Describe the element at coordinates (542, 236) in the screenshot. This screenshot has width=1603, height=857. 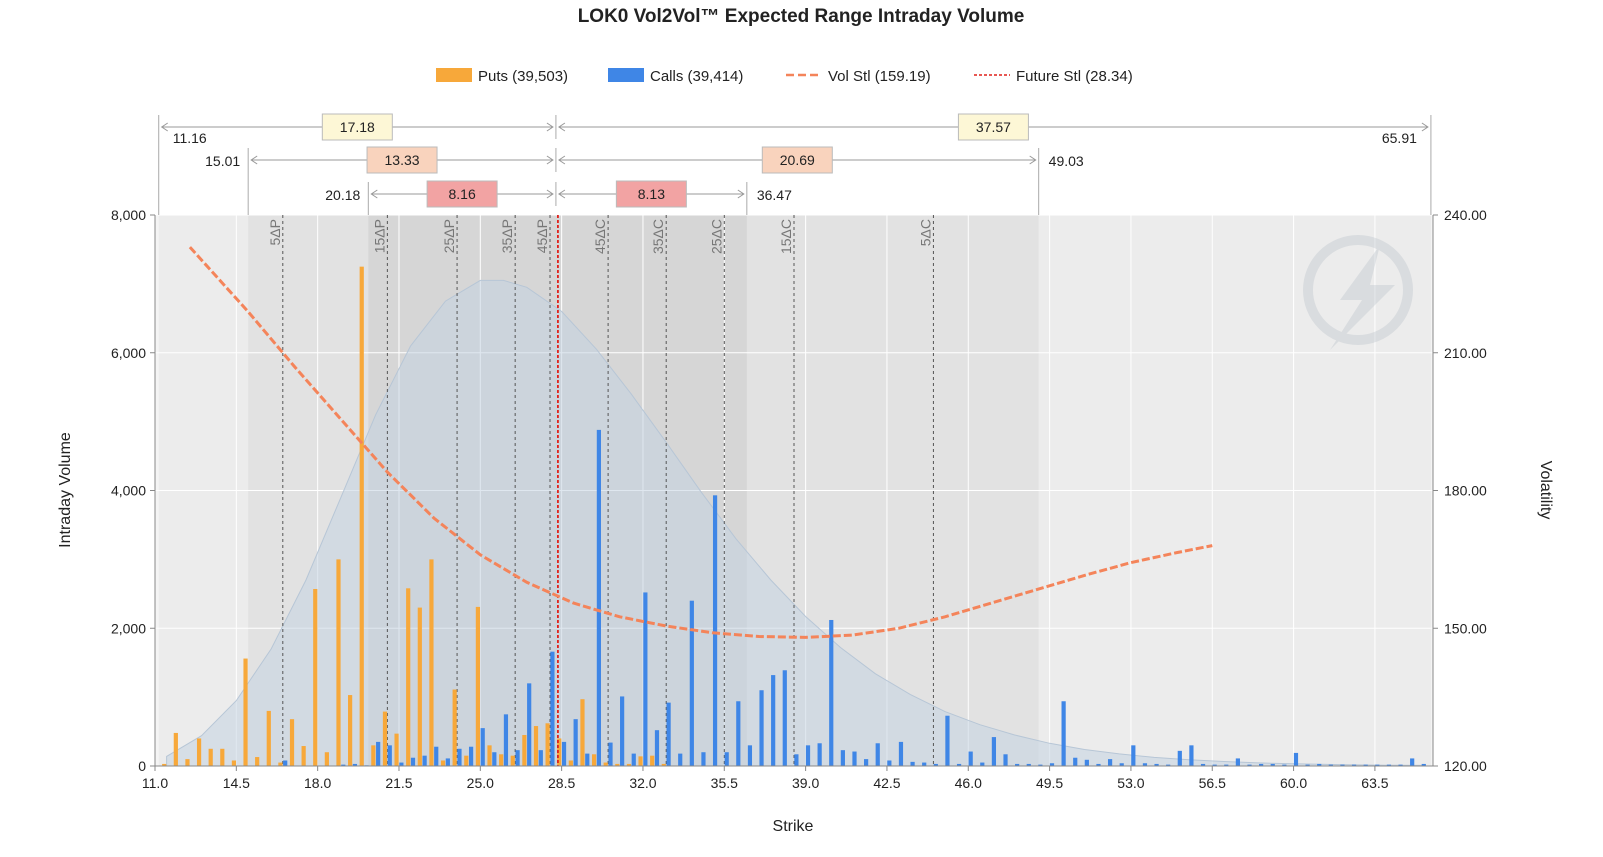
I see `delta-label: 45ΔP` at that location.